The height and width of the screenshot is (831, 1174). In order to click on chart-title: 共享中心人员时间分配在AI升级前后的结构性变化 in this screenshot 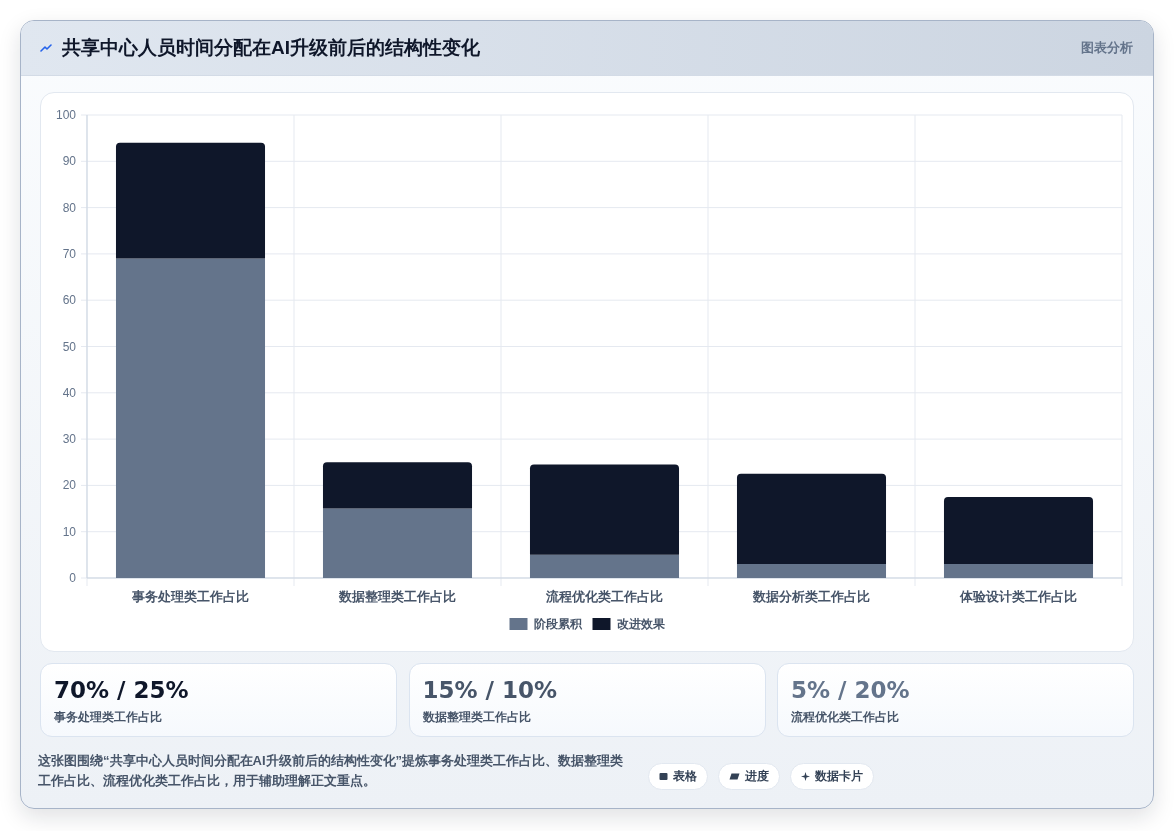, I will do `click(271, 48)`.